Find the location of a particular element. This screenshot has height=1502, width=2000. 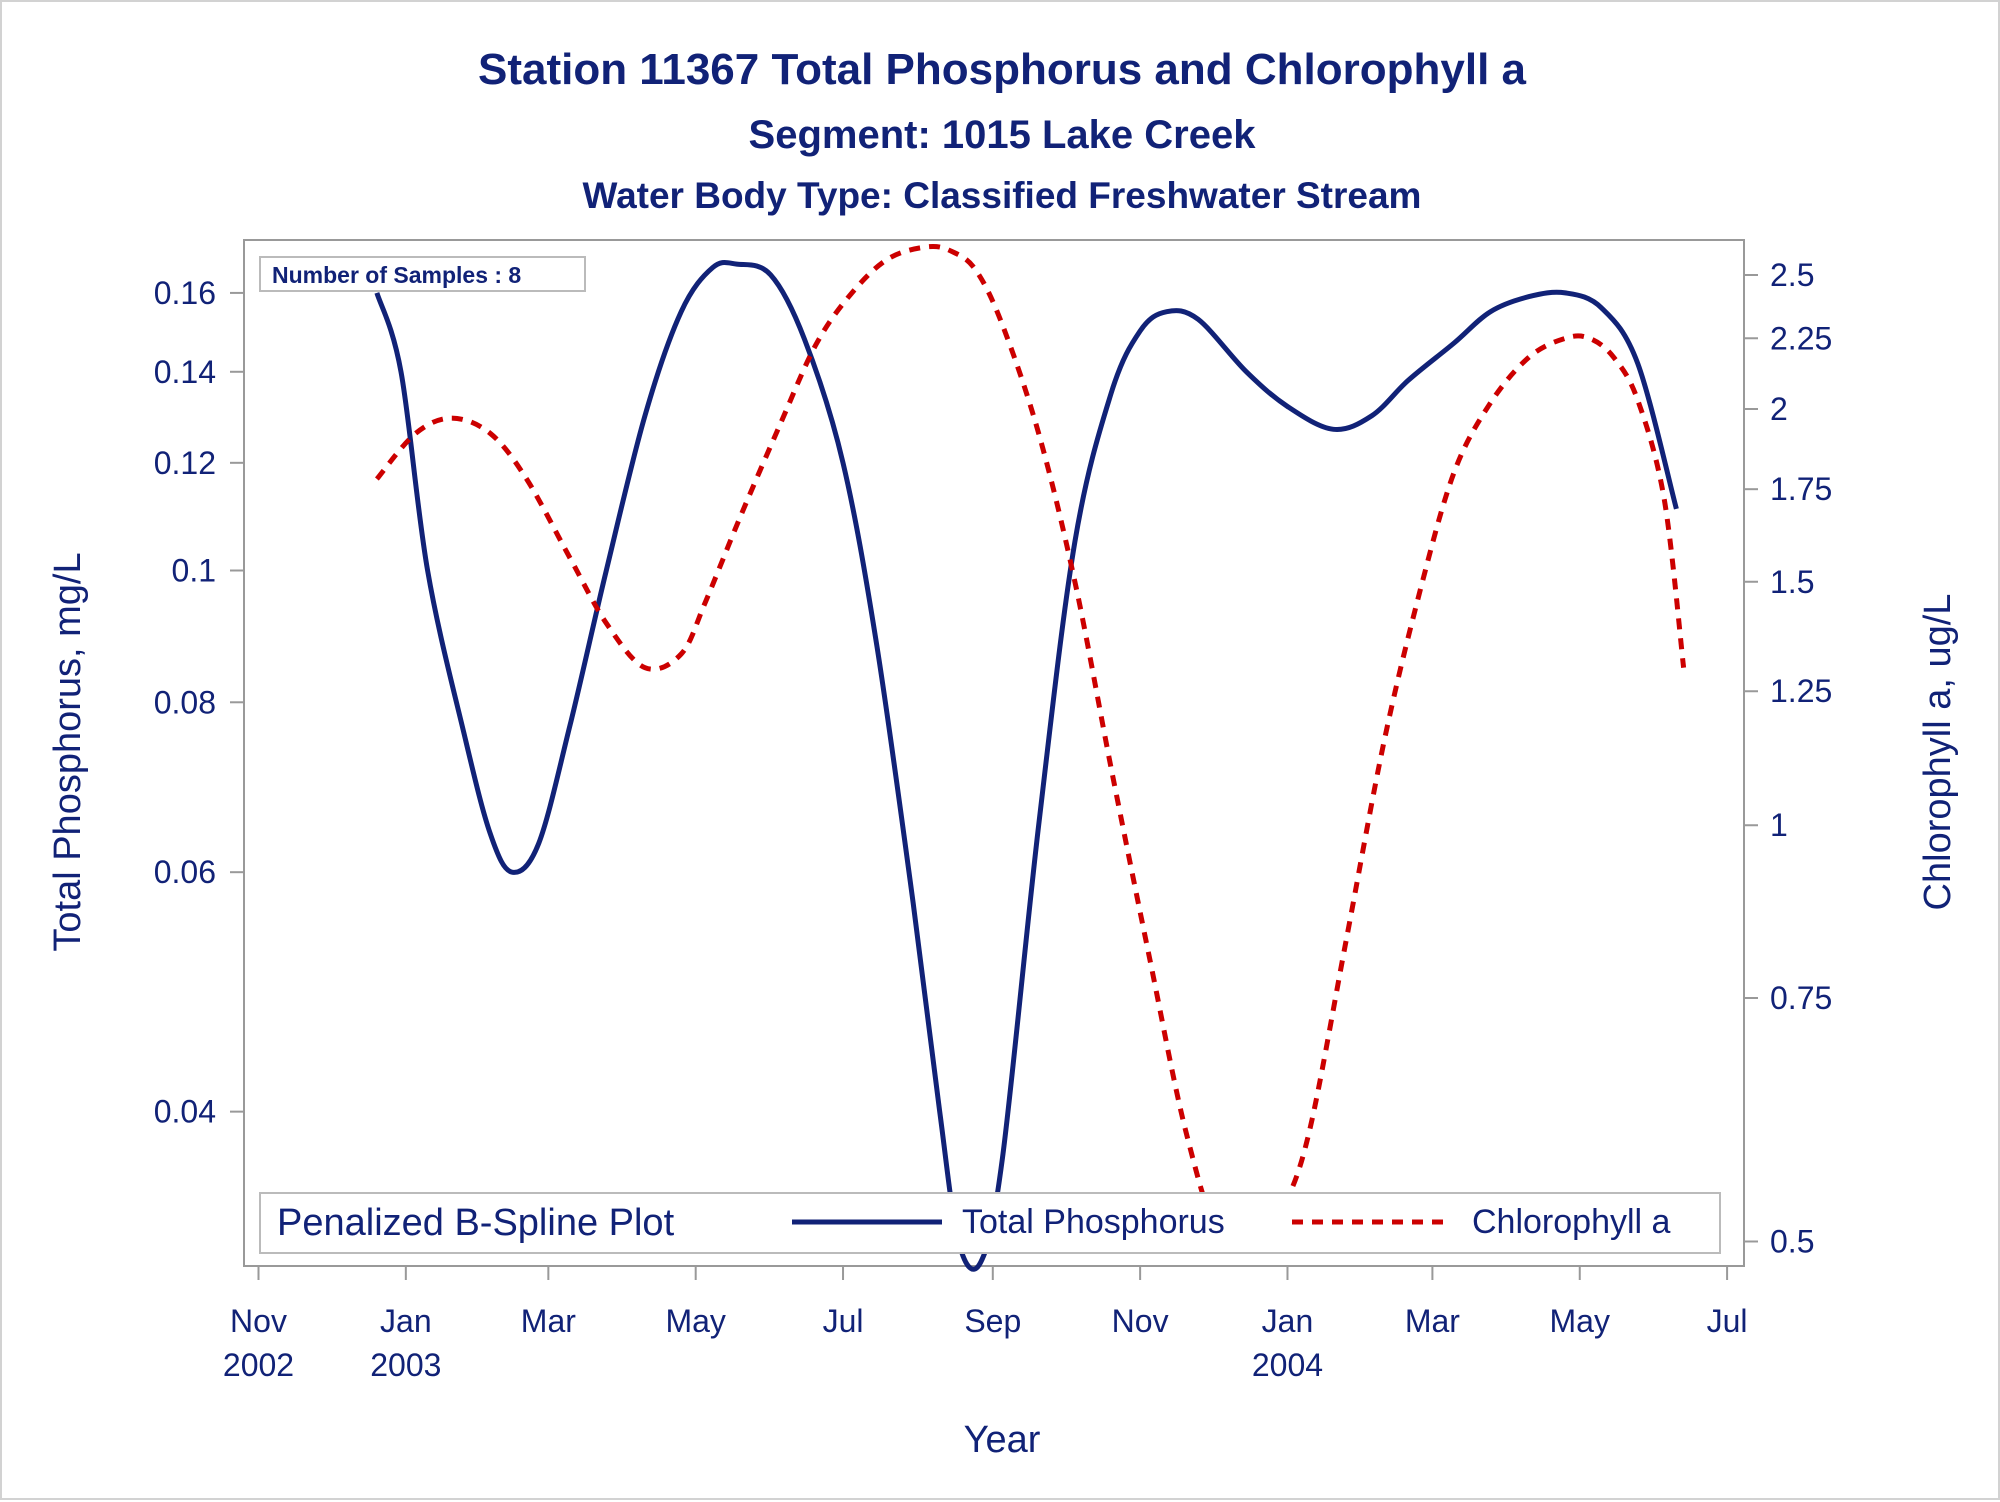

y-right-tick-label: 0.5 is located at coordinates (1792, 1241).